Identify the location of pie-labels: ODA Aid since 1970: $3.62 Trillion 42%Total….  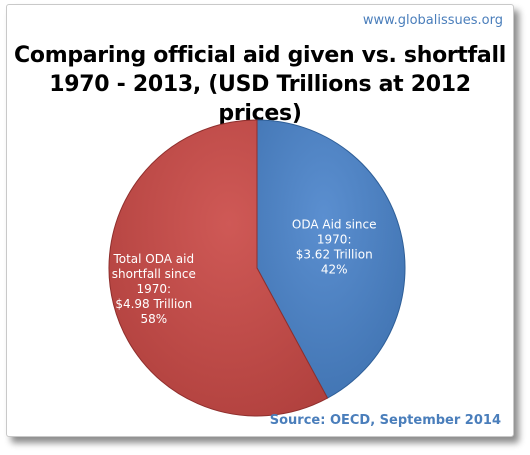
(244, 271).